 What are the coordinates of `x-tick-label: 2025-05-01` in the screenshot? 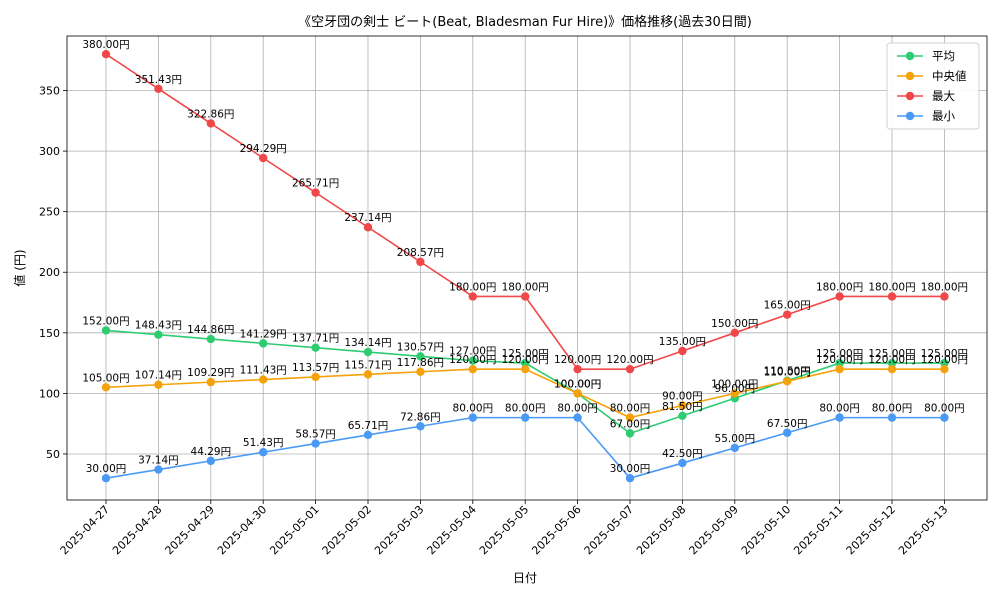 It's located at (294, 530).